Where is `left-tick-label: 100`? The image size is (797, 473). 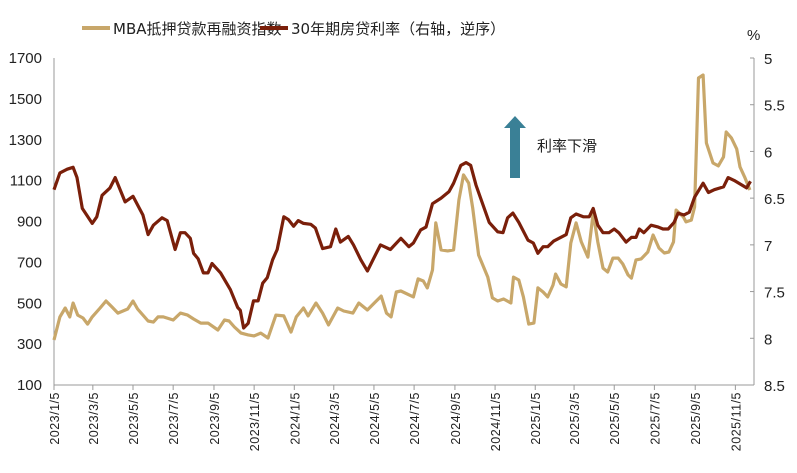
left-tick-label: 100 is located at coordinates (29, 385).